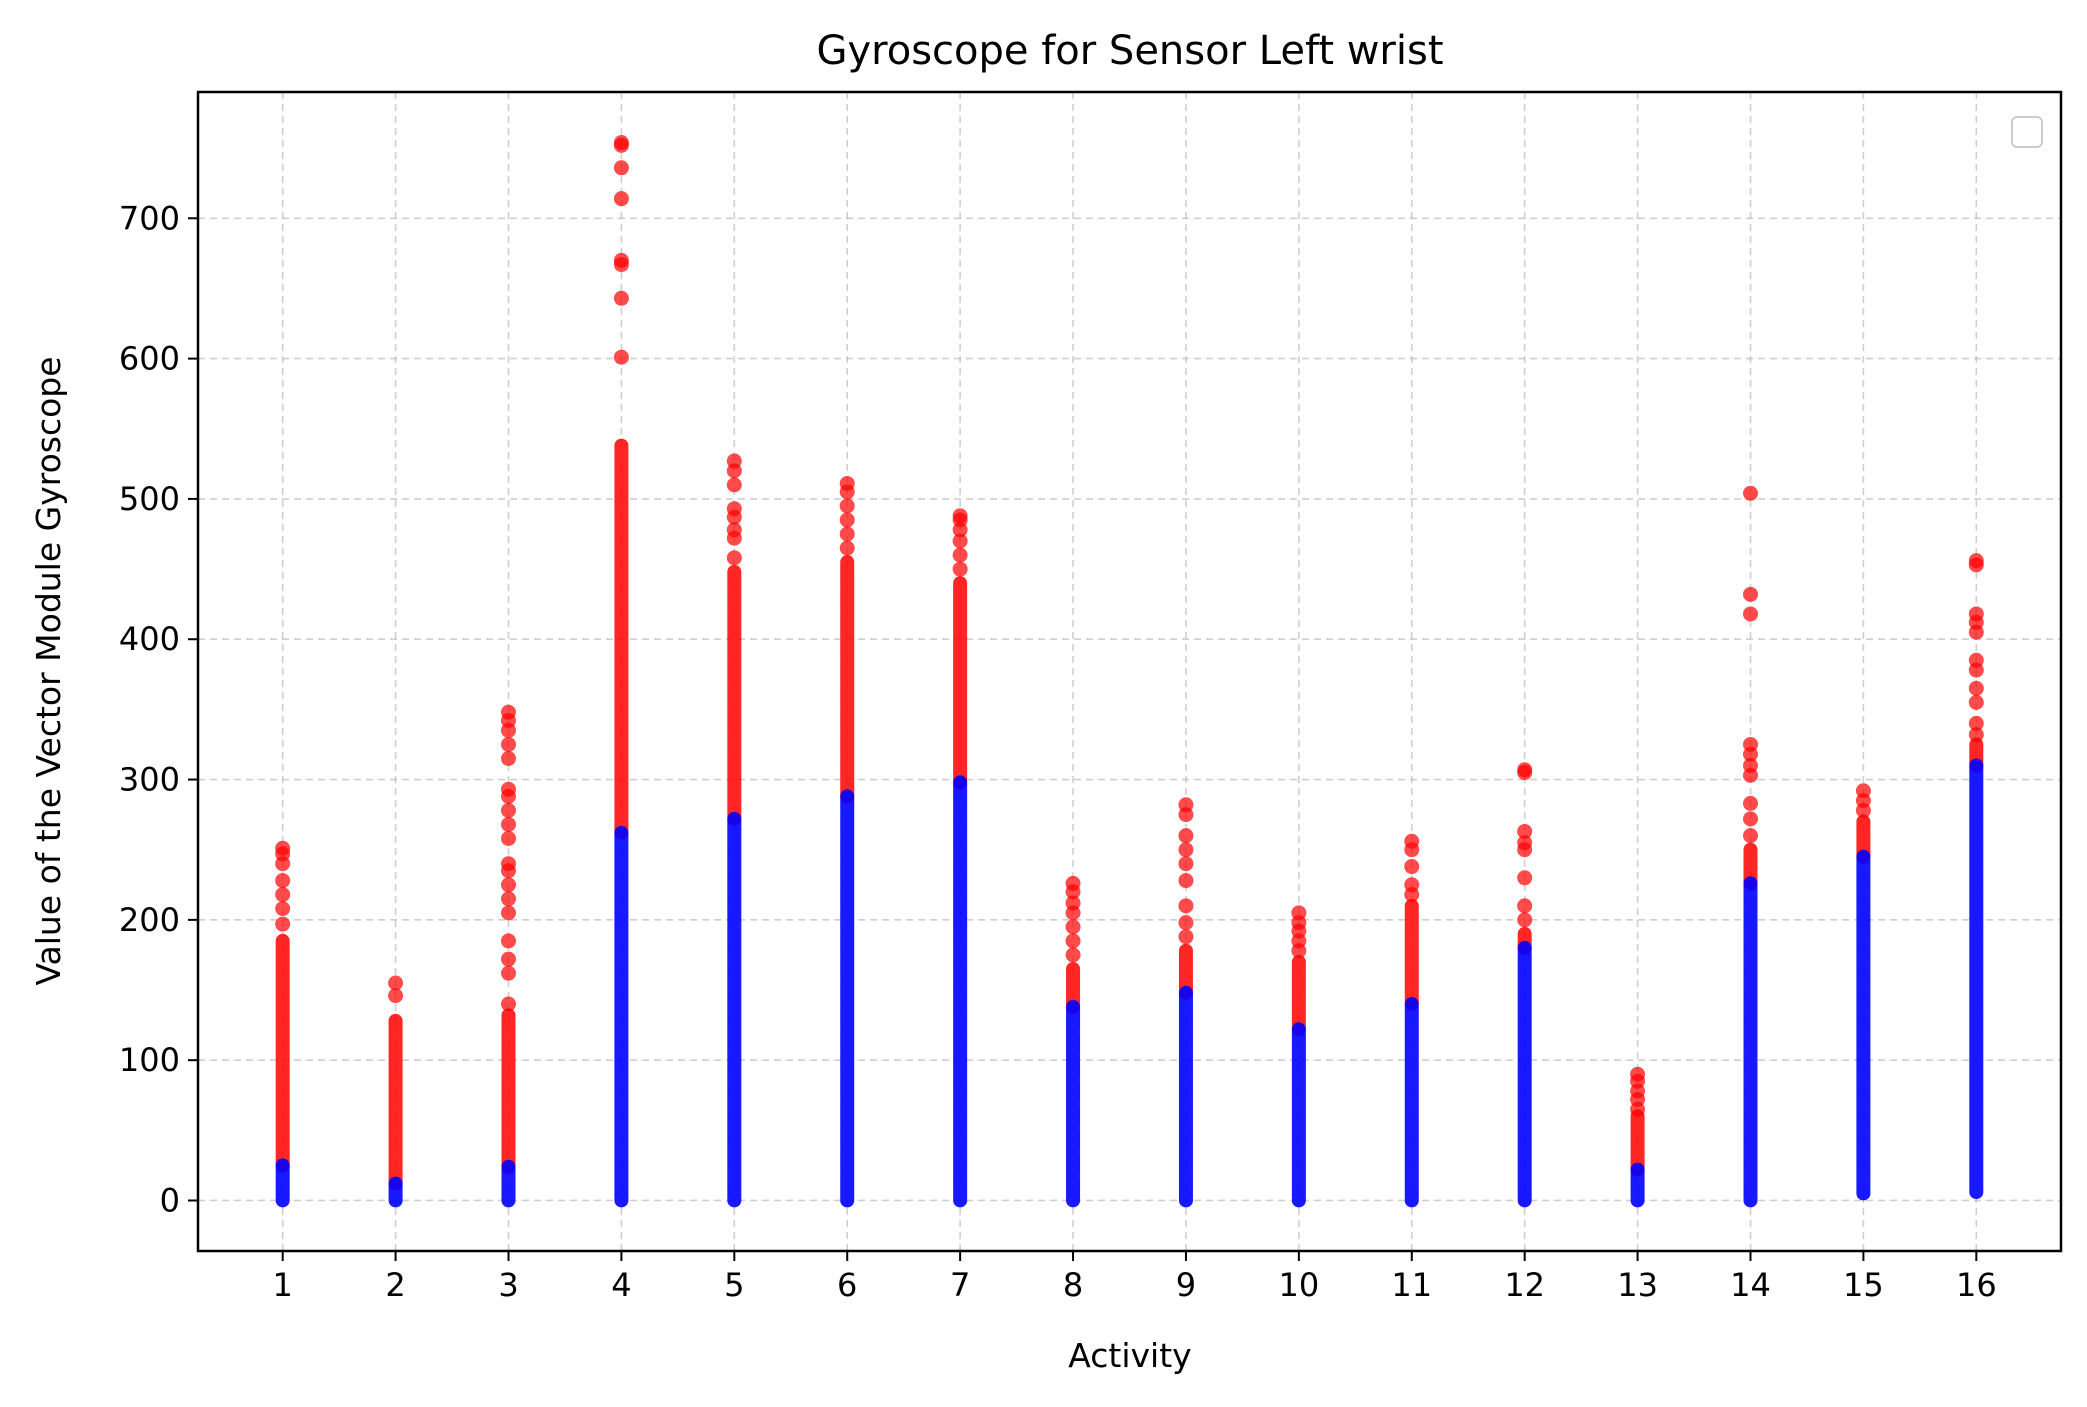 Image resolution: width=2087 pixels, height=1407 pixels. I want to click on x-tick-label: 13, so click(1637, 1285).